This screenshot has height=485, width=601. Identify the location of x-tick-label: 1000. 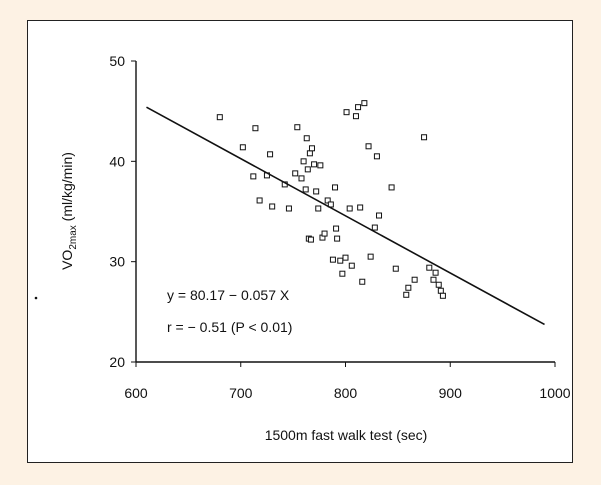
(554, 393).